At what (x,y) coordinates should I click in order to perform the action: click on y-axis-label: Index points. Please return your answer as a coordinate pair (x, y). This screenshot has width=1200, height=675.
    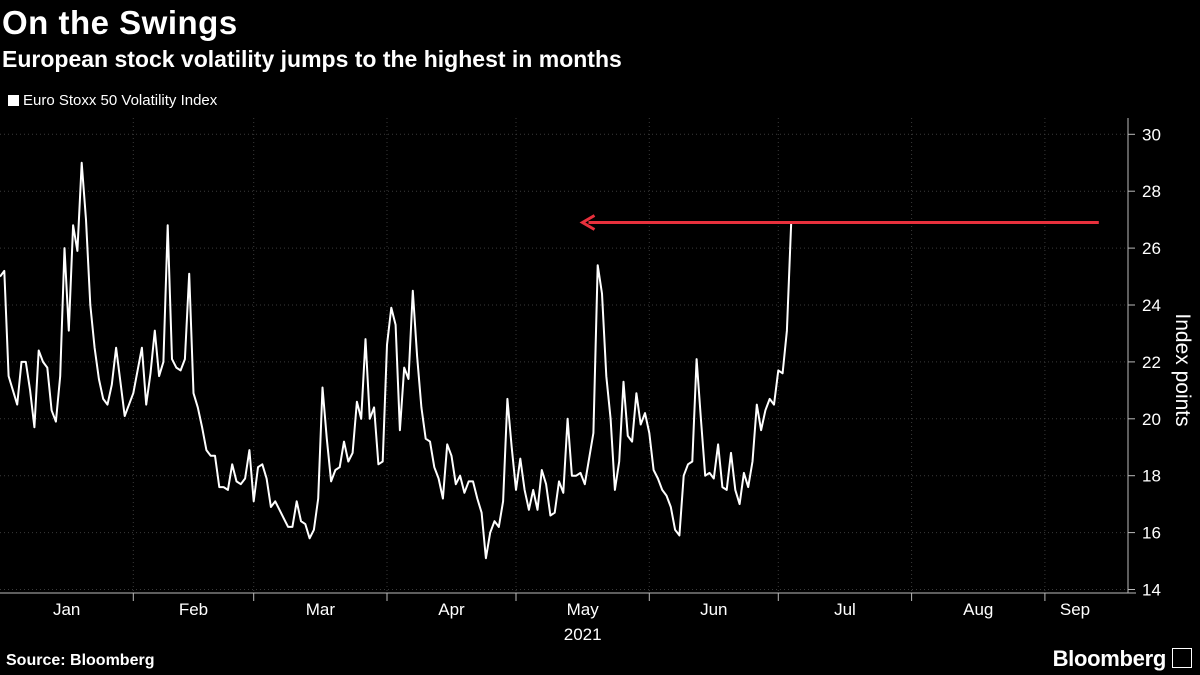
    Looking at the image, I should click on (1182, 369).